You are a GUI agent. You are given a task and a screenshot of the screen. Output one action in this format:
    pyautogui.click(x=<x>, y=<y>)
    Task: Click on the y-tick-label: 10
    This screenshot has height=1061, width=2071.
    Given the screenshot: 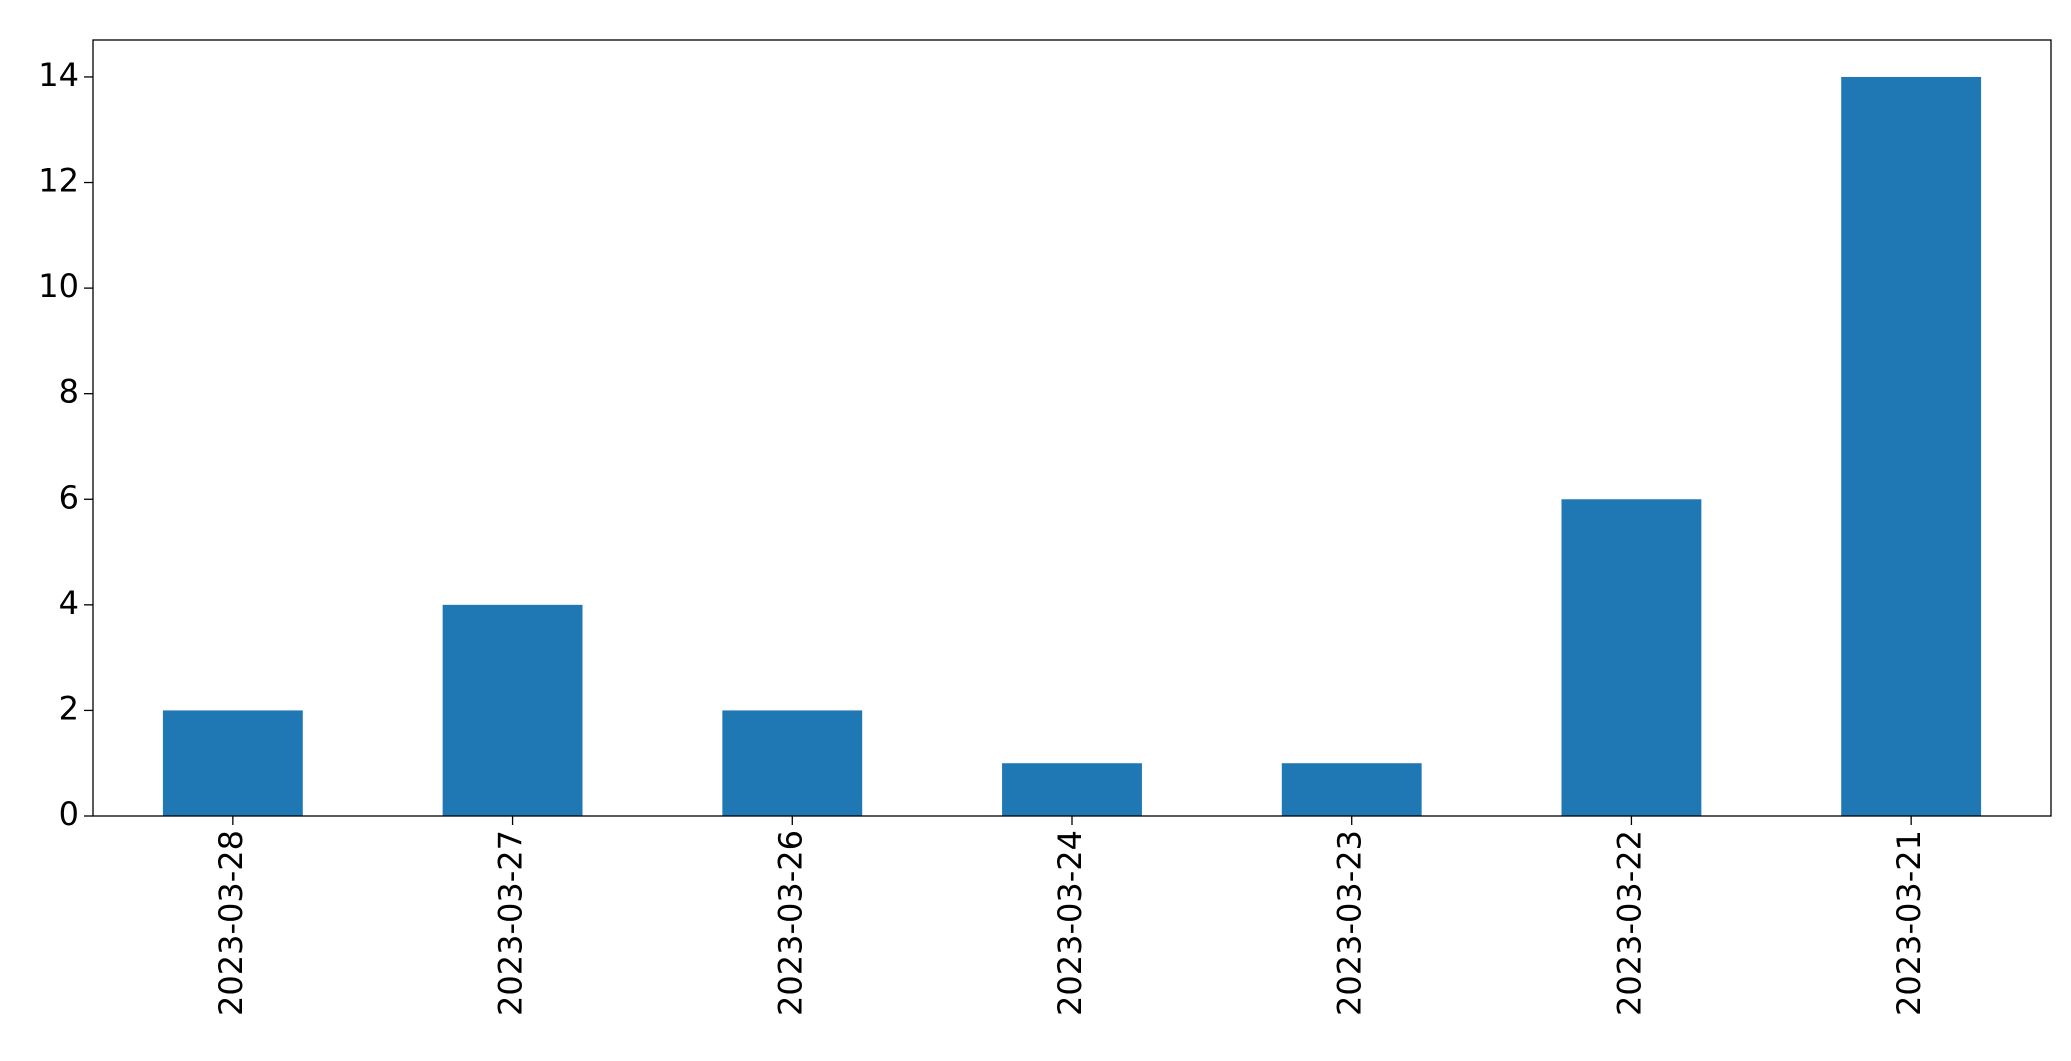 What is the action you would take?
    pyautogui.click(x=58, y=286)
    